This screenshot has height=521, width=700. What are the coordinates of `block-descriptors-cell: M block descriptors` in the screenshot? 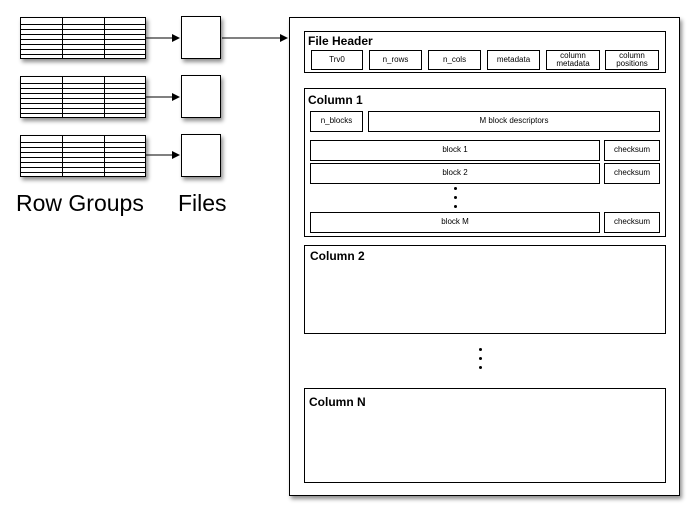 It's located at (514, 121).